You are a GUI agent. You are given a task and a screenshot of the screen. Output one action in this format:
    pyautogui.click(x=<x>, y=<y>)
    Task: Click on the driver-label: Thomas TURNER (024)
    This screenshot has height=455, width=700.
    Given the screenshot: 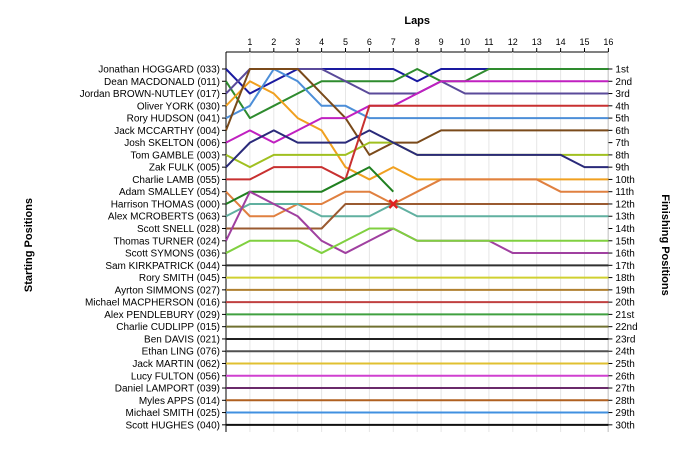 What is the action you would take?
    pyautogui.click(x=166, y=241)
    